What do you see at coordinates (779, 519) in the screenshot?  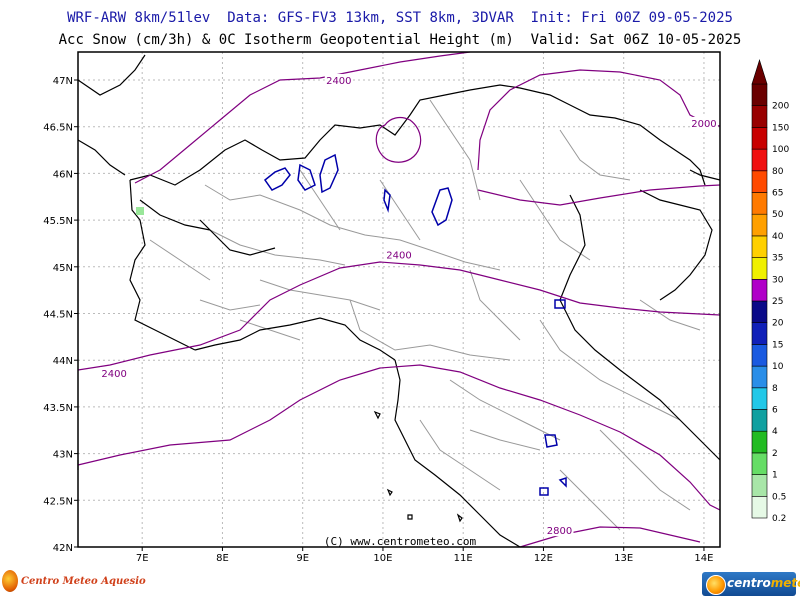 I see `colorbar-label: 0.2` at bounding box center [779, 519].